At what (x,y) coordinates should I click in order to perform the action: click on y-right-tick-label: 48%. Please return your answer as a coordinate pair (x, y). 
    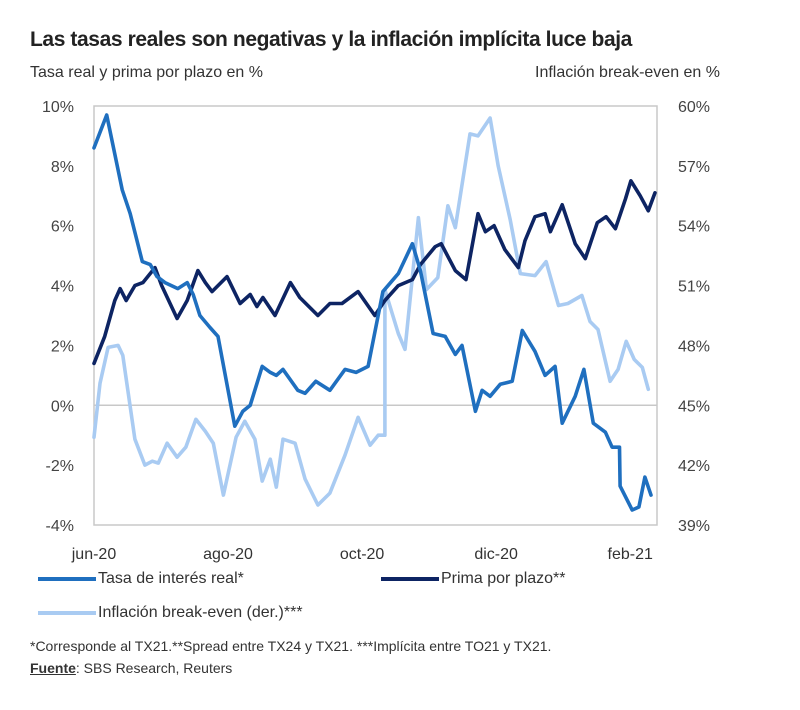
    Looking at the image, I should click on (694, 346).